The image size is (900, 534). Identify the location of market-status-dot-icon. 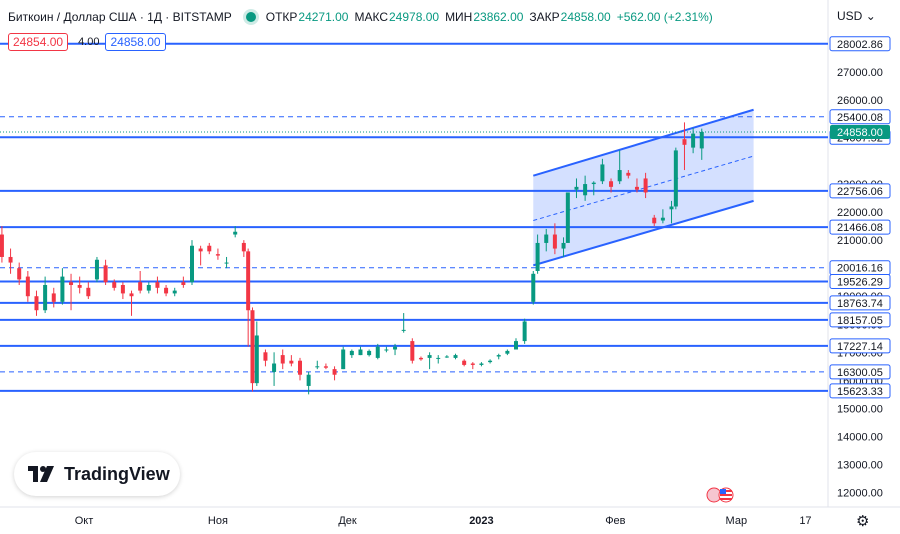
(250, 17).